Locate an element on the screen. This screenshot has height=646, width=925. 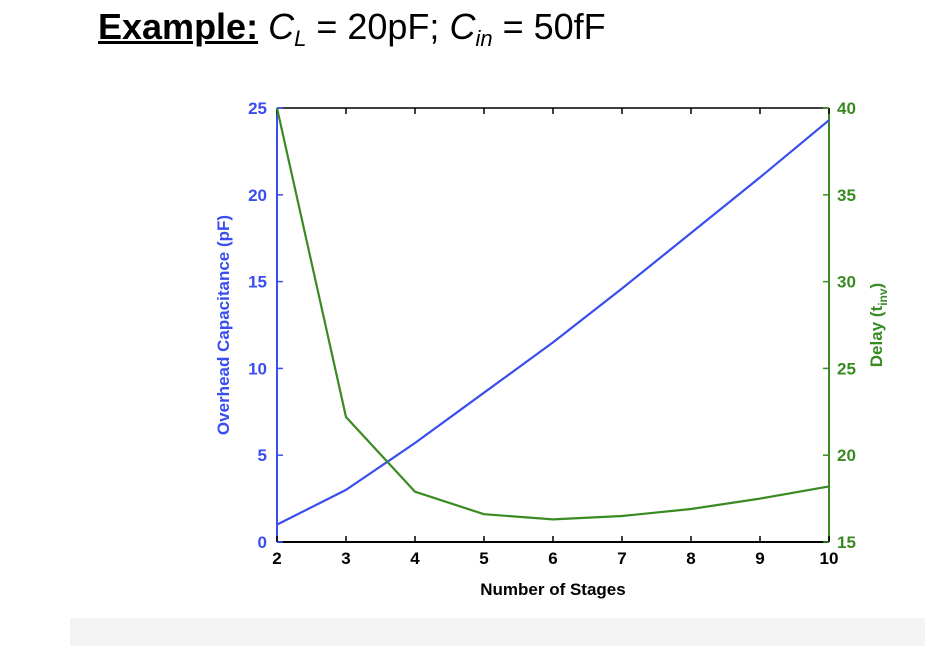
right-y-tick-label: 25 is located at coordinates (846, 368).